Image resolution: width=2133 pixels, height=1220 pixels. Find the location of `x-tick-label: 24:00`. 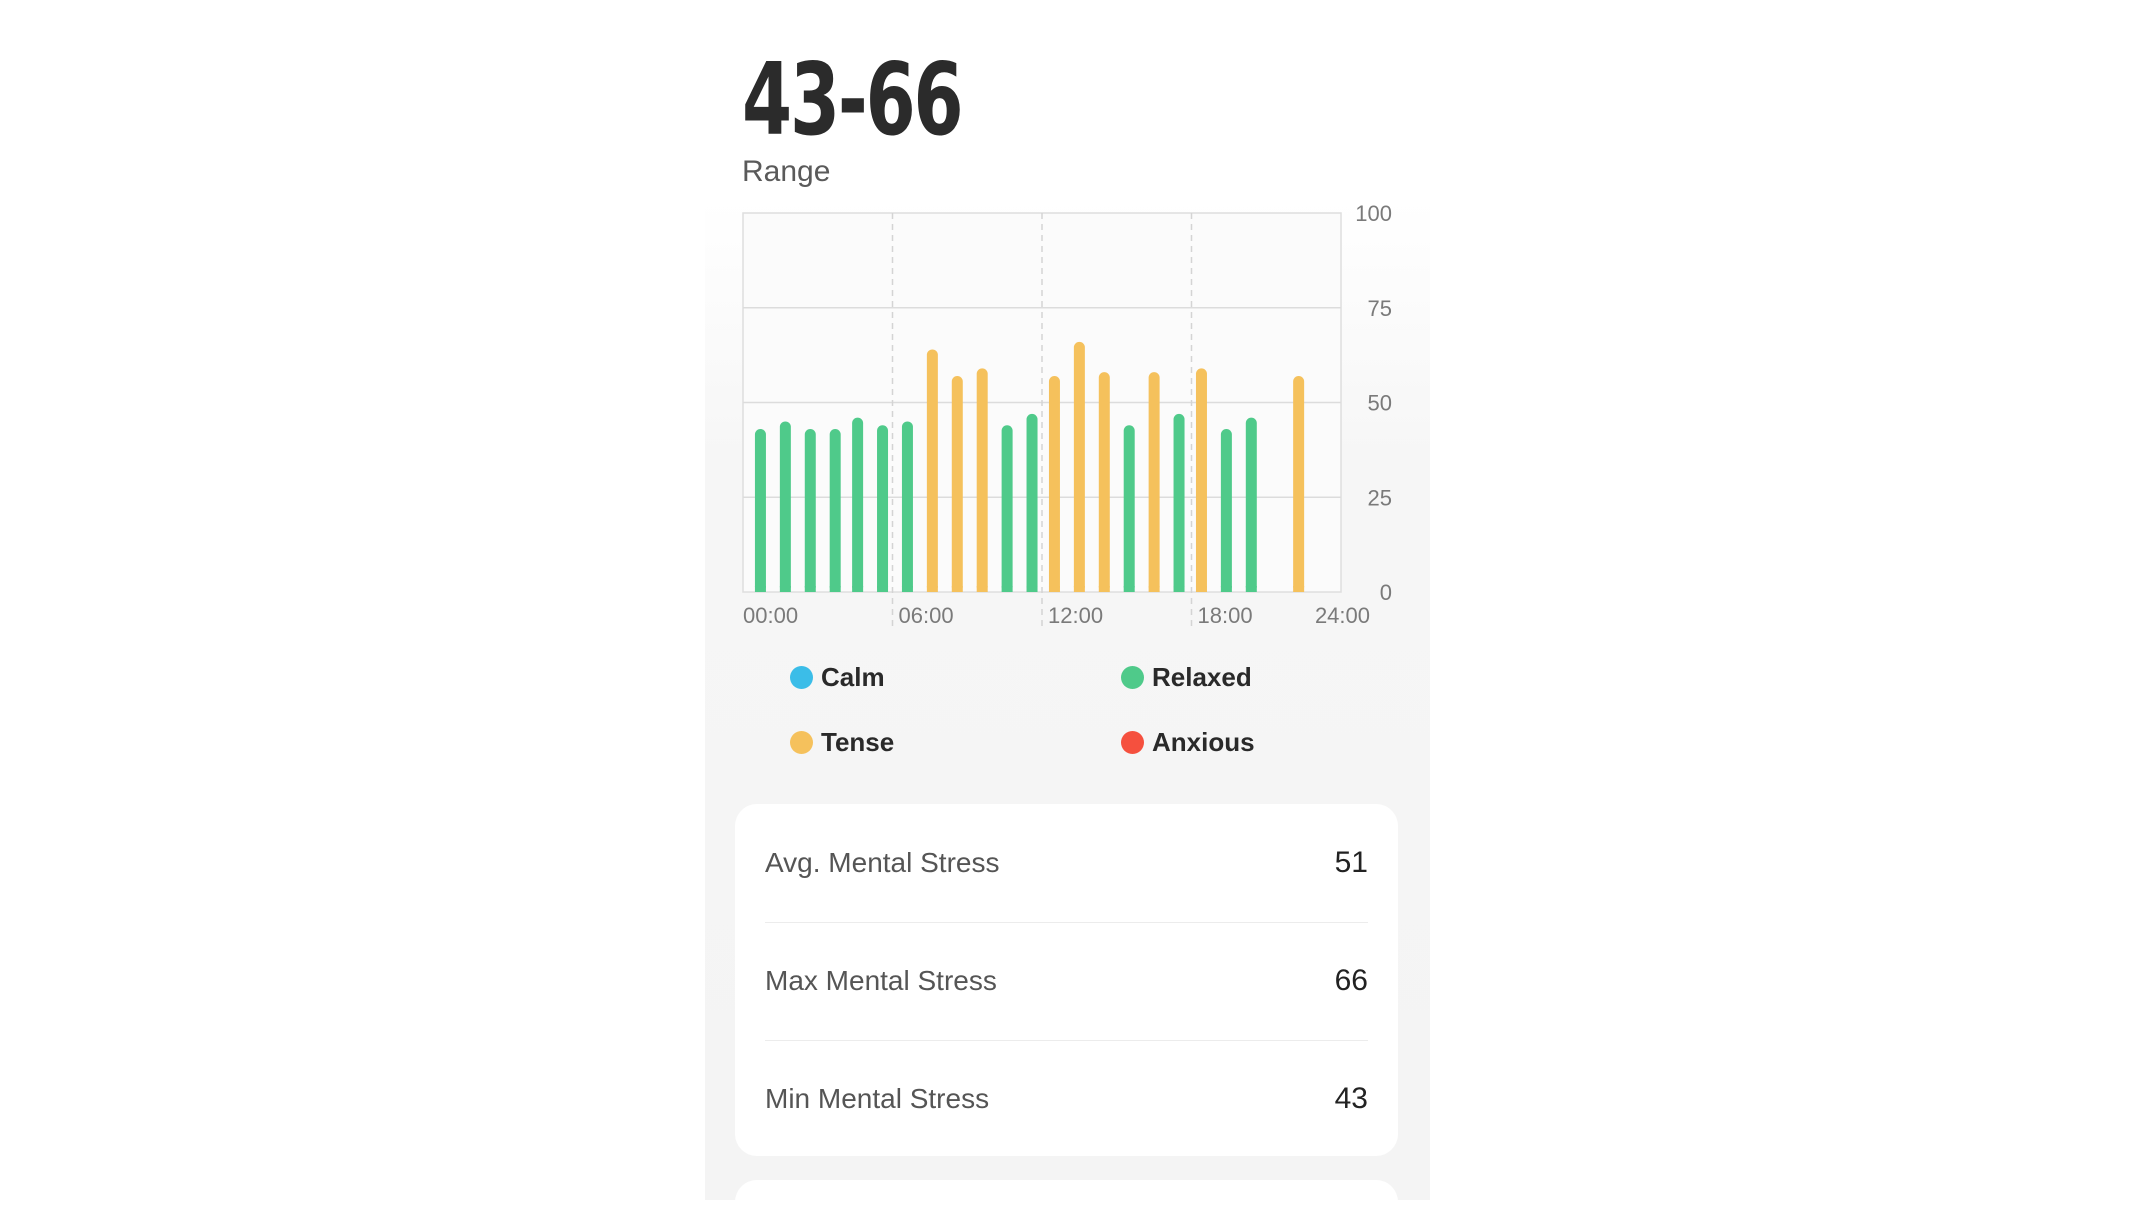

x-tick-label: 24:00 is located at coordinates (1342, 615).